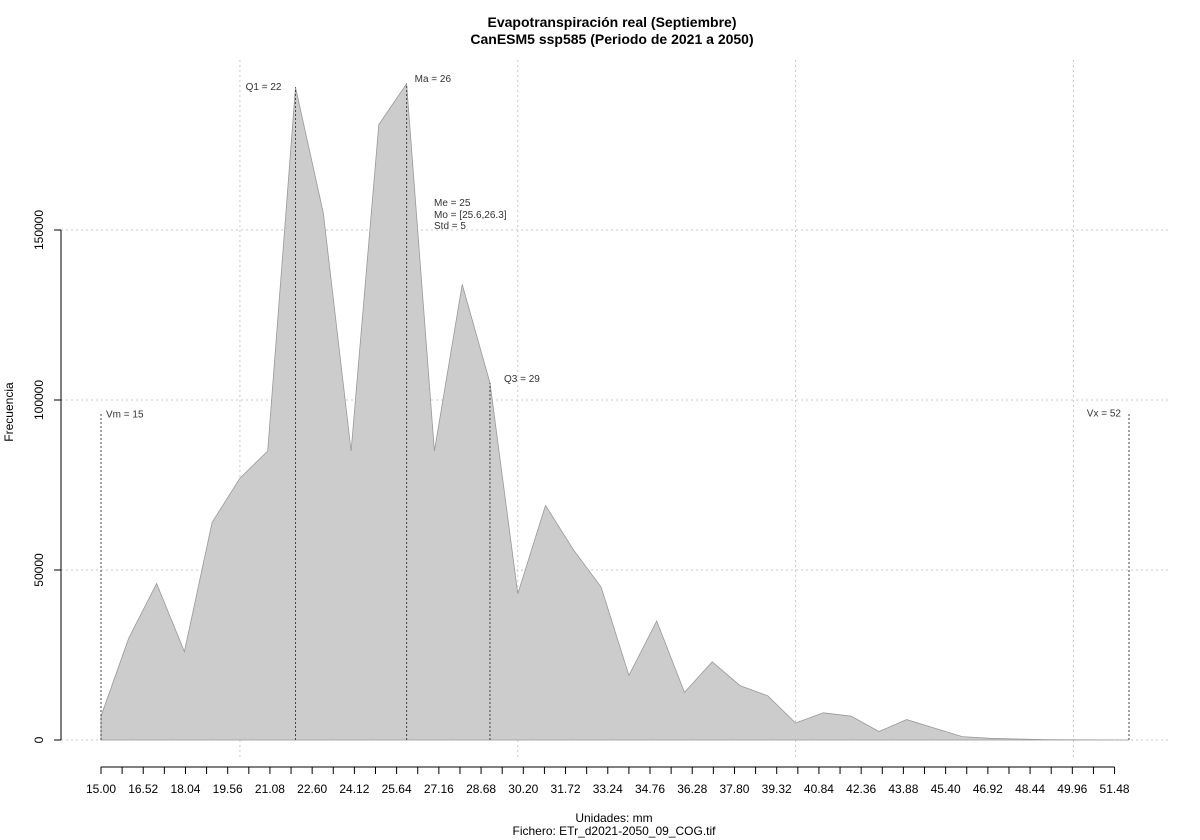 Image resolution: width=1200 pixels, height=840 pixels. Describe the element at coordinates (819, 789) in the screenshot. I see `x-tick-label-17: 40.84` at that location.